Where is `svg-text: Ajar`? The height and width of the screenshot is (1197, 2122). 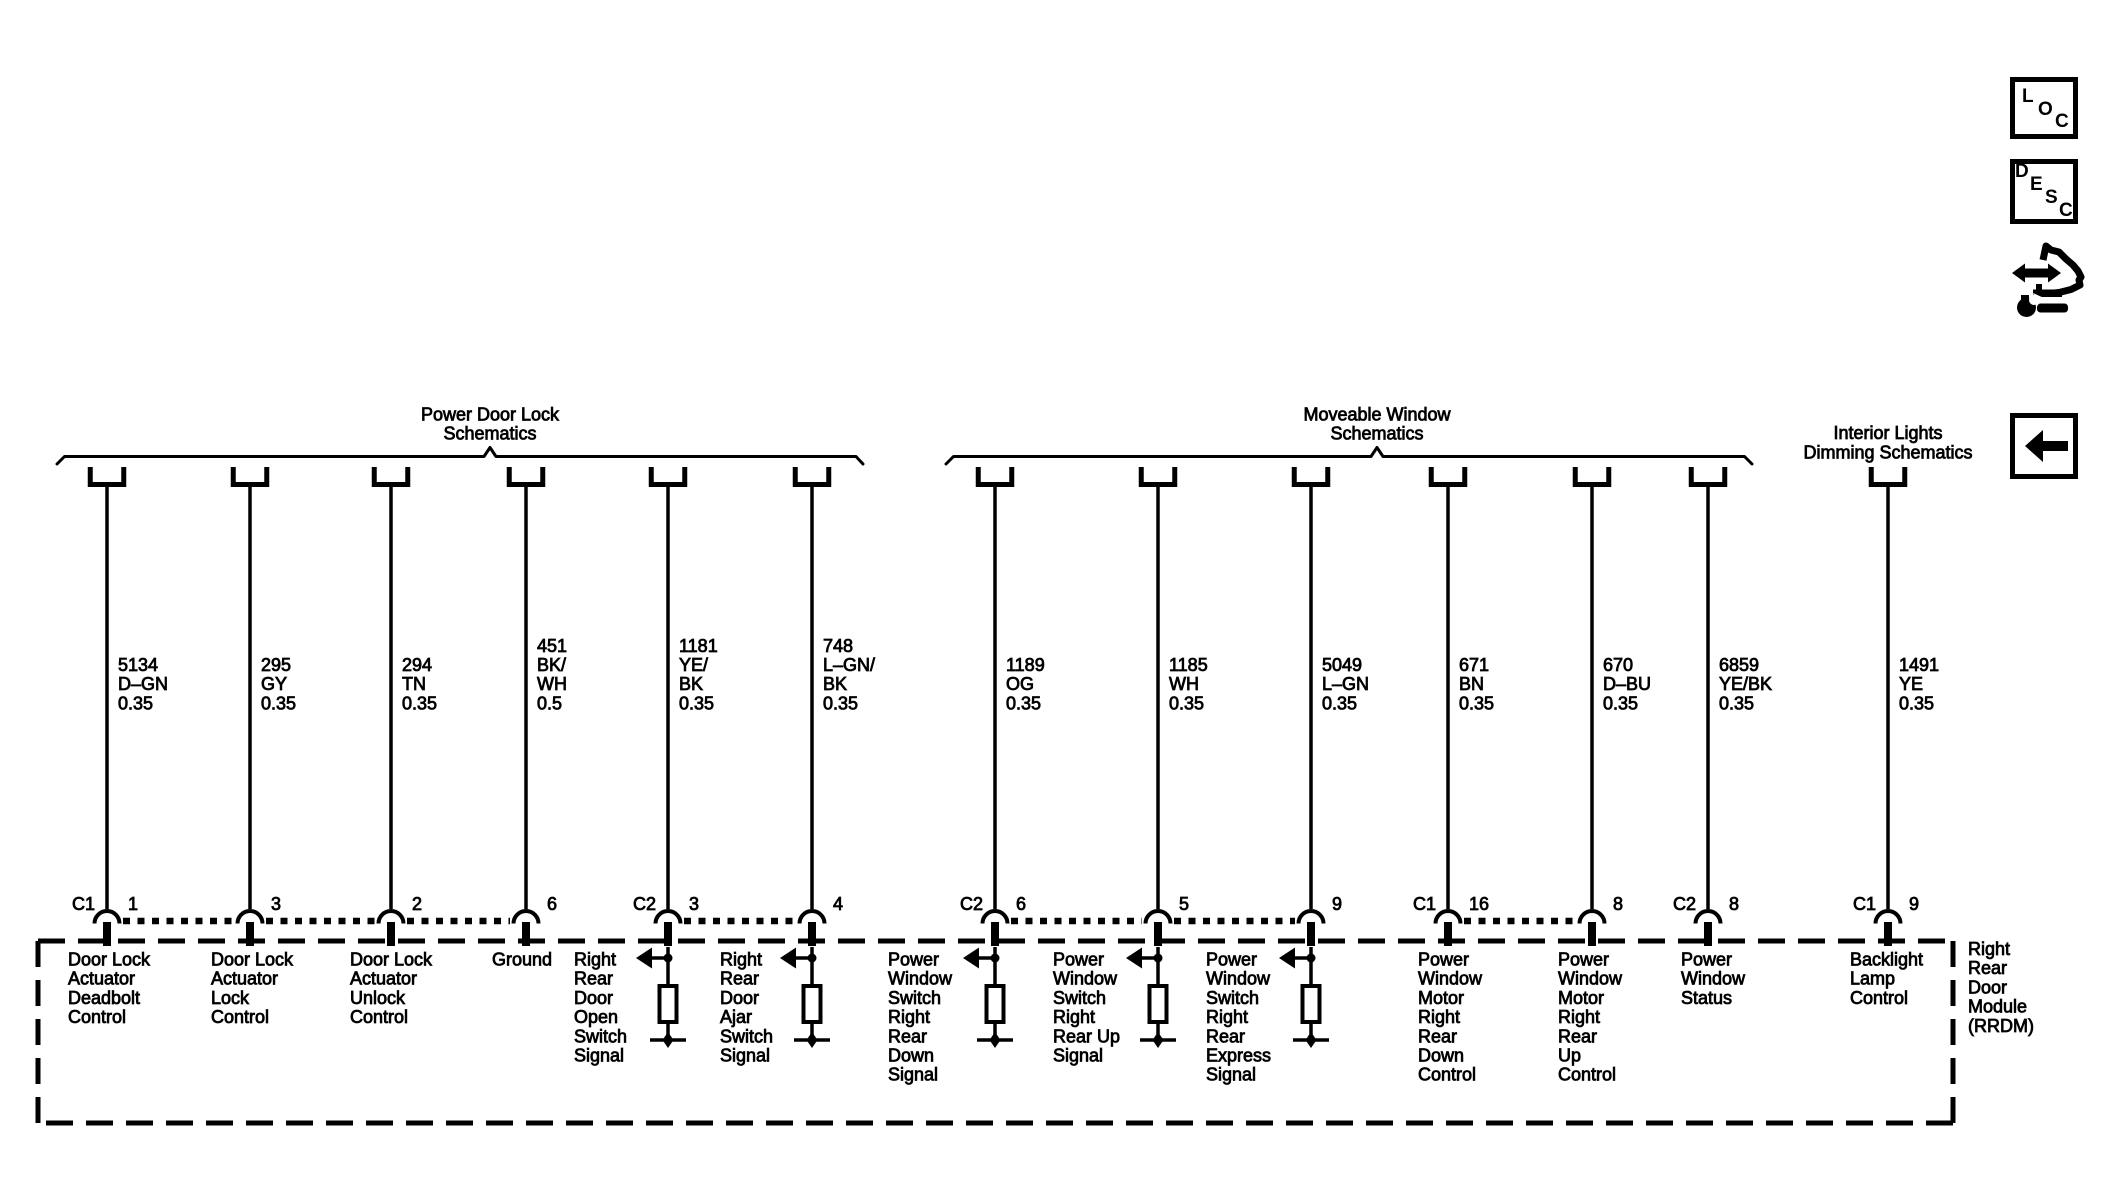 svg-text: Ajar is located at coordinates (736, 1017).